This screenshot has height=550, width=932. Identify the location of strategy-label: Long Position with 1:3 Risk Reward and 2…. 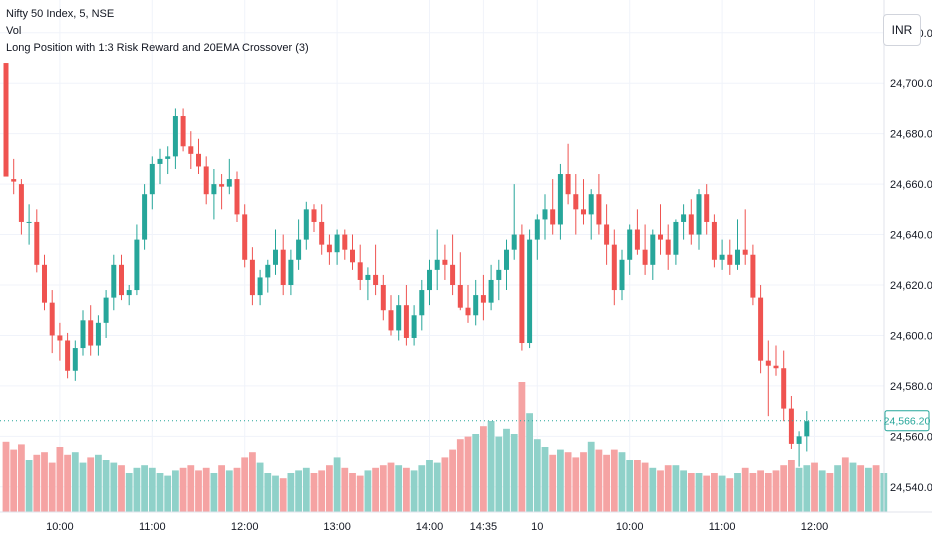
(157, 48).